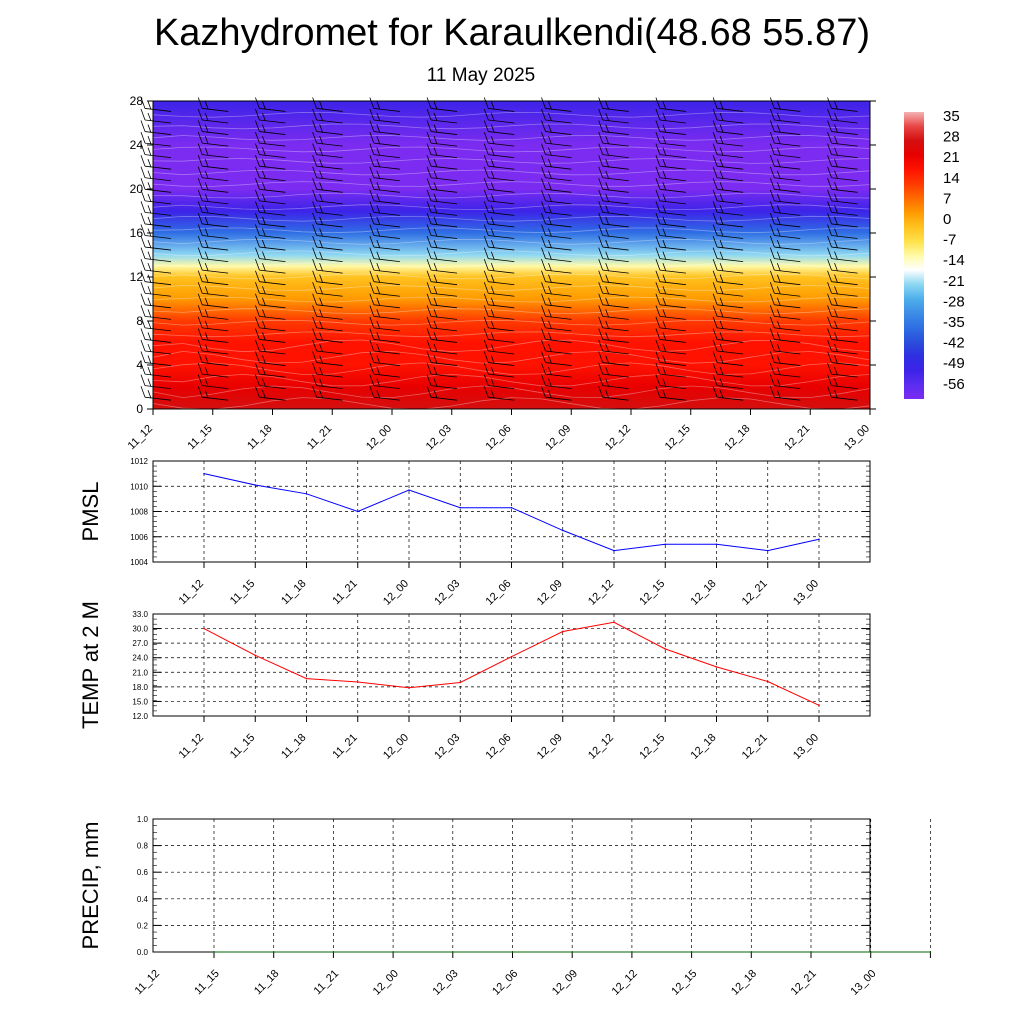  What do you see at coordinates (550, 593) in the screenshot?
I see `x-tick-label: 12_09` at bounding box center [550, 593].